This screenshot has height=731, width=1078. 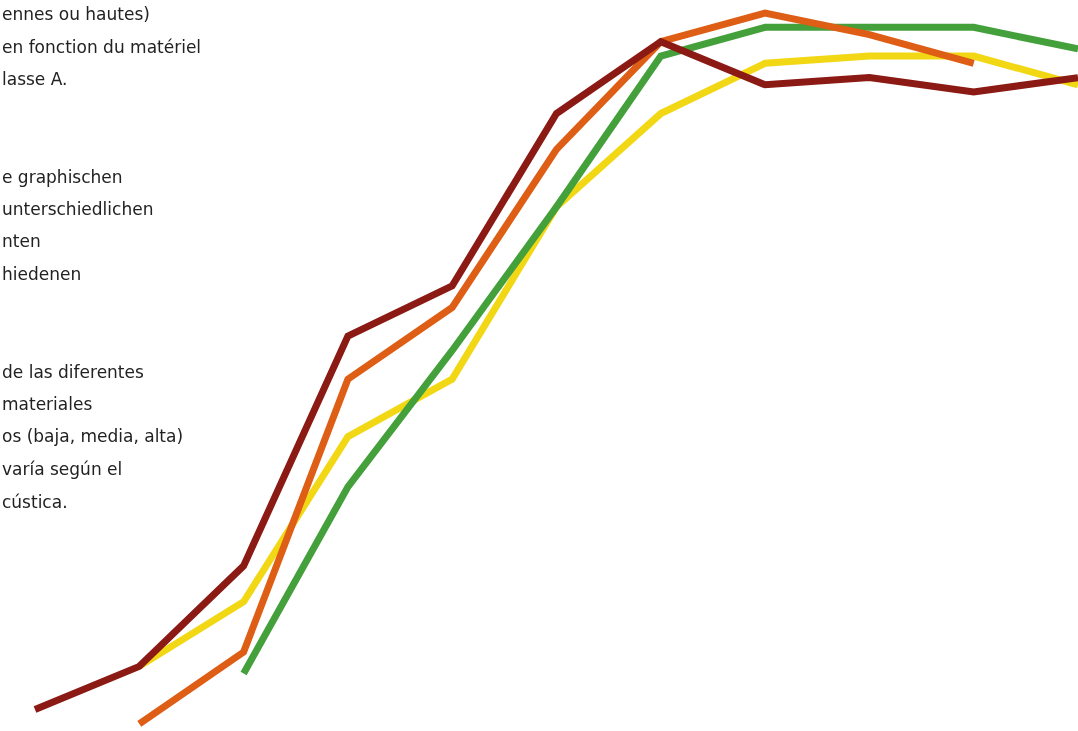 I want to click on annotation: ennes ou hautes) en fonction du matériel lasse A., so click(x=102, y=46).